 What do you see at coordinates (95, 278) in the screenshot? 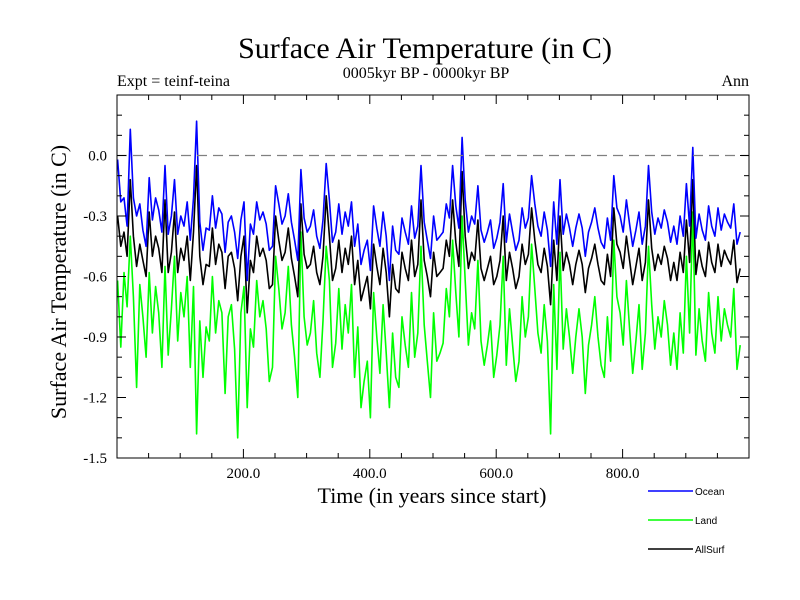
I see `y-tick-label: -0.6` at bounding box center [95, 278].